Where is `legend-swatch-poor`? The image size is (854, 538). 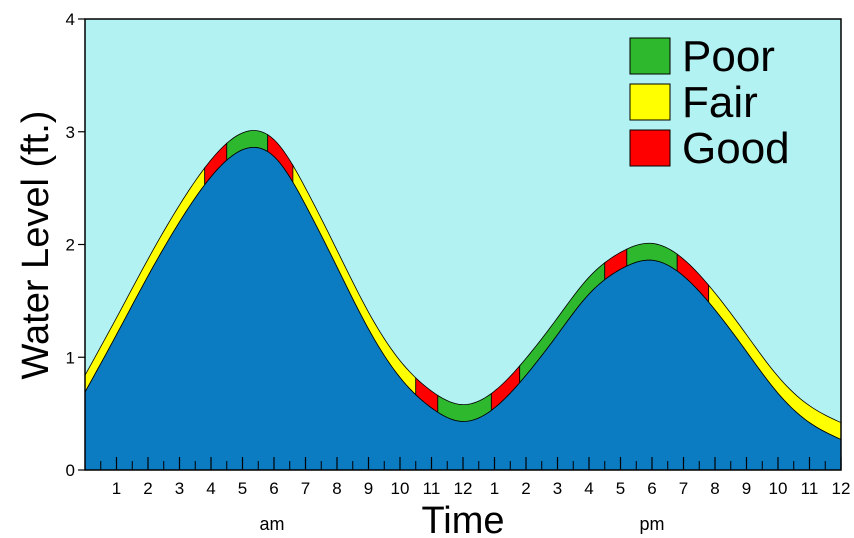 legend-swatch-poor is located at coordinates (650, 56).